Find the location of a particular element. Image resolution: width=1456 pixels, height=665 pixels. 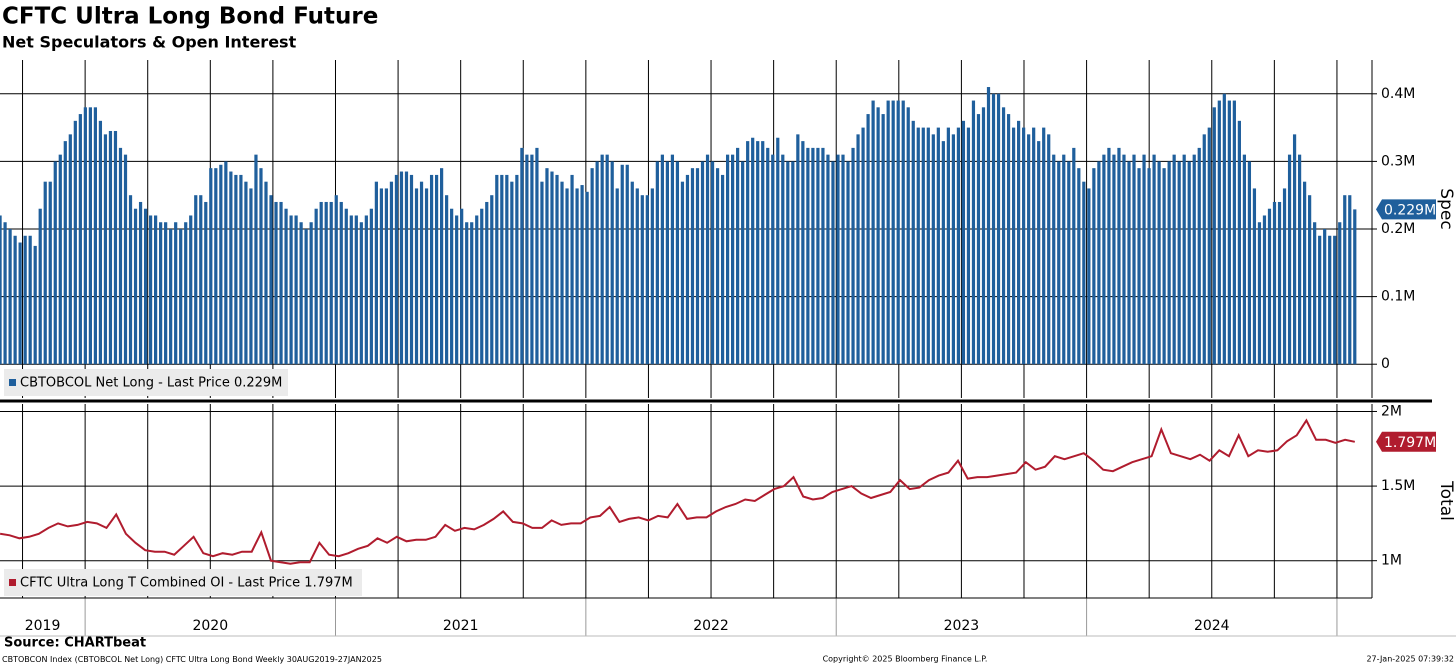

y-tick-label: 0 is located at coordinates (1385, 364).